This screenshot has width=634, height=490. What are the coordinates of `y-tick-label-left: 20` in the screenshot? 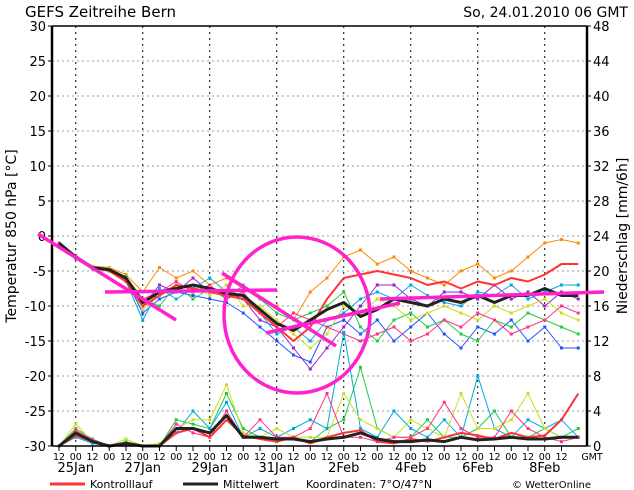 It's located at (37, 97).